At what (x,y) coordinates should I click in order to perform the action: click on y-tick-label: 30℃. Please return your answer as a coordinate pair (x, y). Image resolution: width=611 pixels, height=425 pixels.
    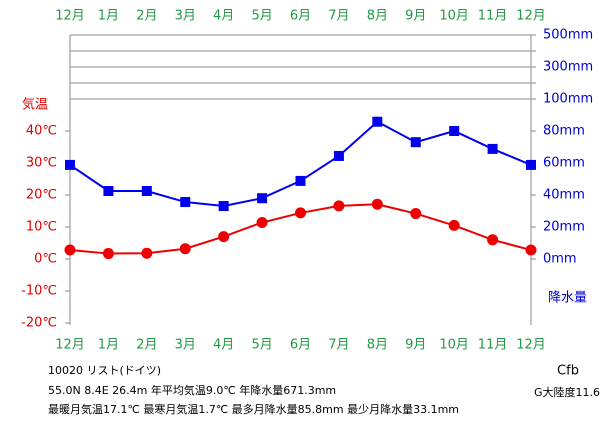
    Looking at the image, I should click on (41, 163).